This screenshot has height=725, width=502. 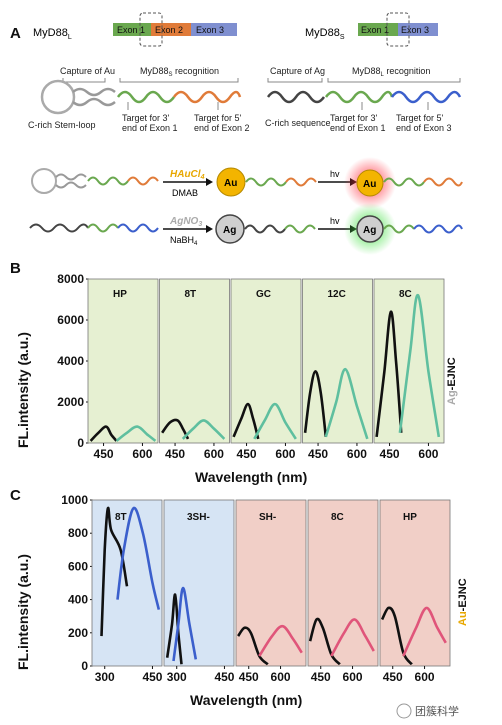 What do you see at coordinates (78, 633) in the screenshot?
I see `panel-c-ytick: 200` at bounding box center [78, 633].